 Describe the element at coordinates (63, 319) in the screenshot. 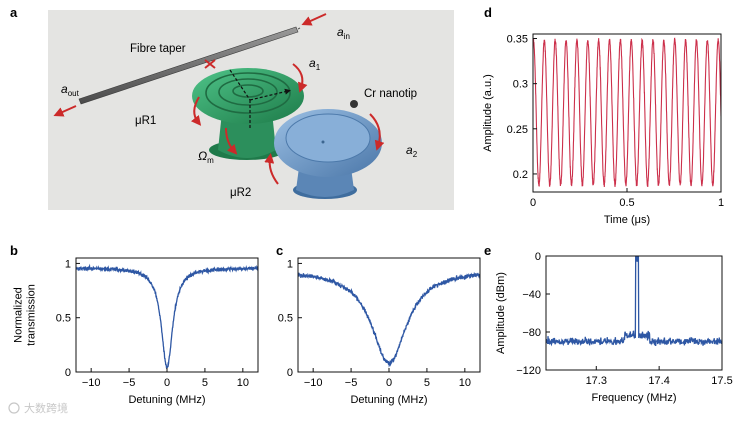

I see `chart-b-ytick-label: 0.5` at that location.